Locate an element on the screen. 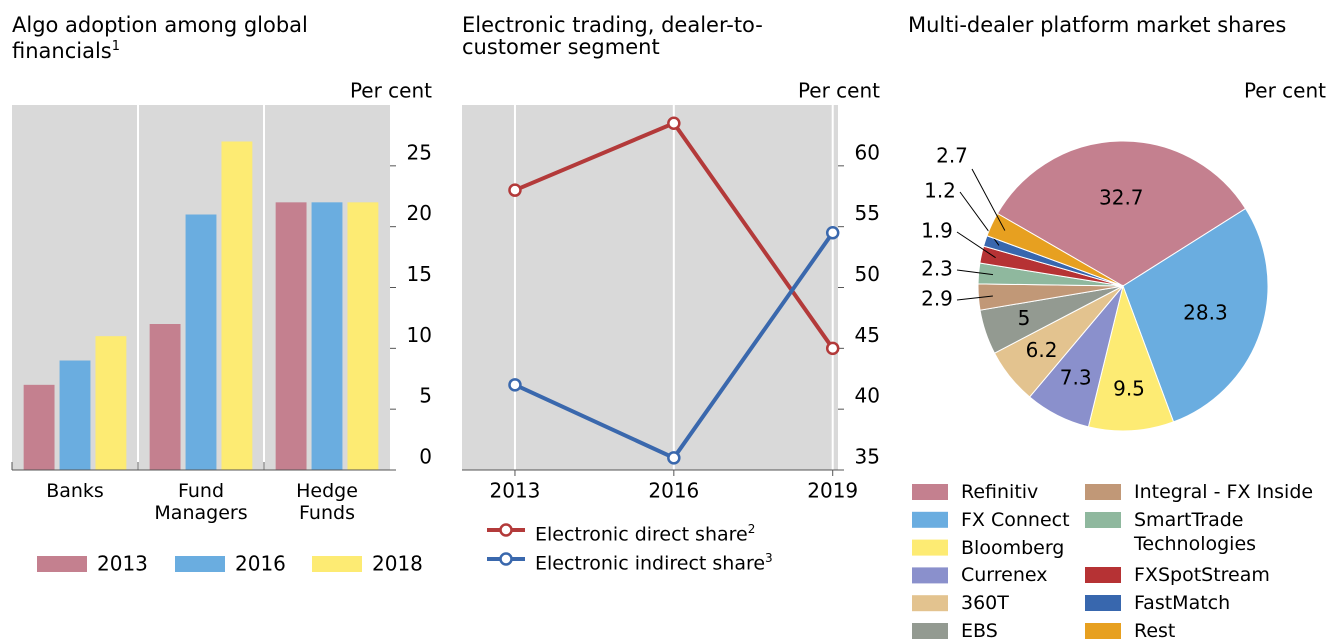 The height and width of the screenshot is (641, 1330). data-label: 1.2 is located at coordinates (940, 191).